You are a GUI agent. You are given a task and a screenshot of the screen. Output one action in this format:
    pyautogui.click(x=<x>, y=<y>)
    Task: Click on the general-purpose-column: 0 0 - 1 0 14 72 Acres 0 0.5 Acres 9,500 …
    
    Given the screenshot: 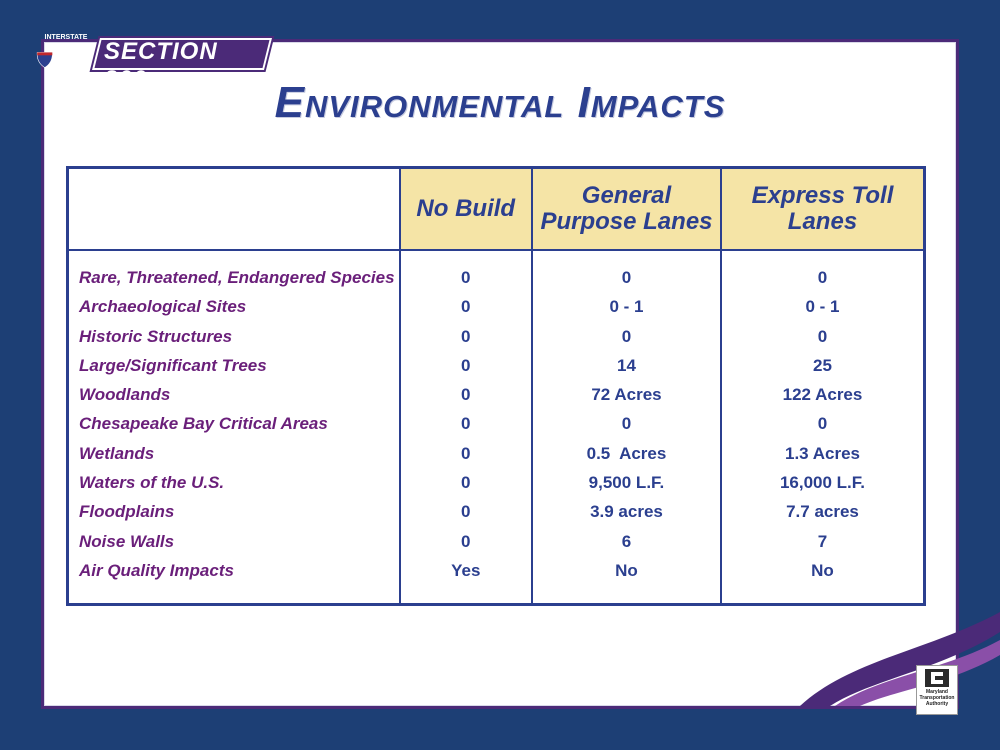 What is the action you would take?
    pyautogui.click(x=626, y=427)
    